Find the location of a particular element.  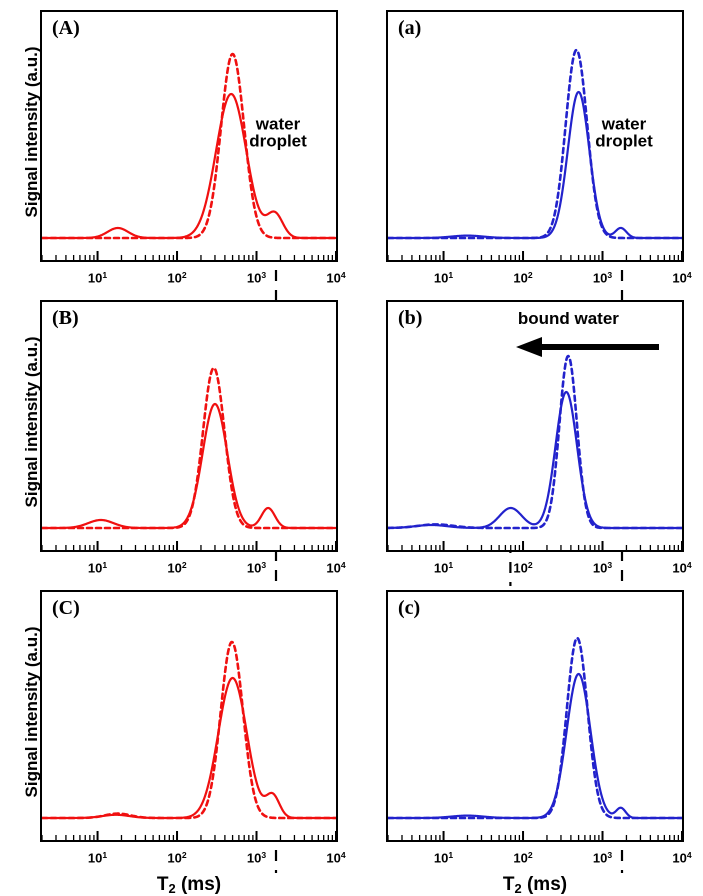

annotation-water-droplet-line2: droplet is located at coordinates (624, 141).